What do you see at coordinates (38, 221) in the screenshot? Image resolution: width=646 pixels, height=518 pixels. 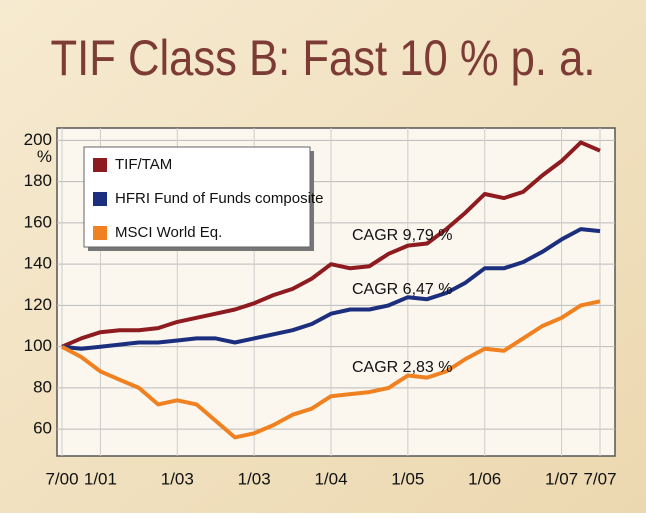 I see `y-tick-label: 160` at bounding box center [38, 221].